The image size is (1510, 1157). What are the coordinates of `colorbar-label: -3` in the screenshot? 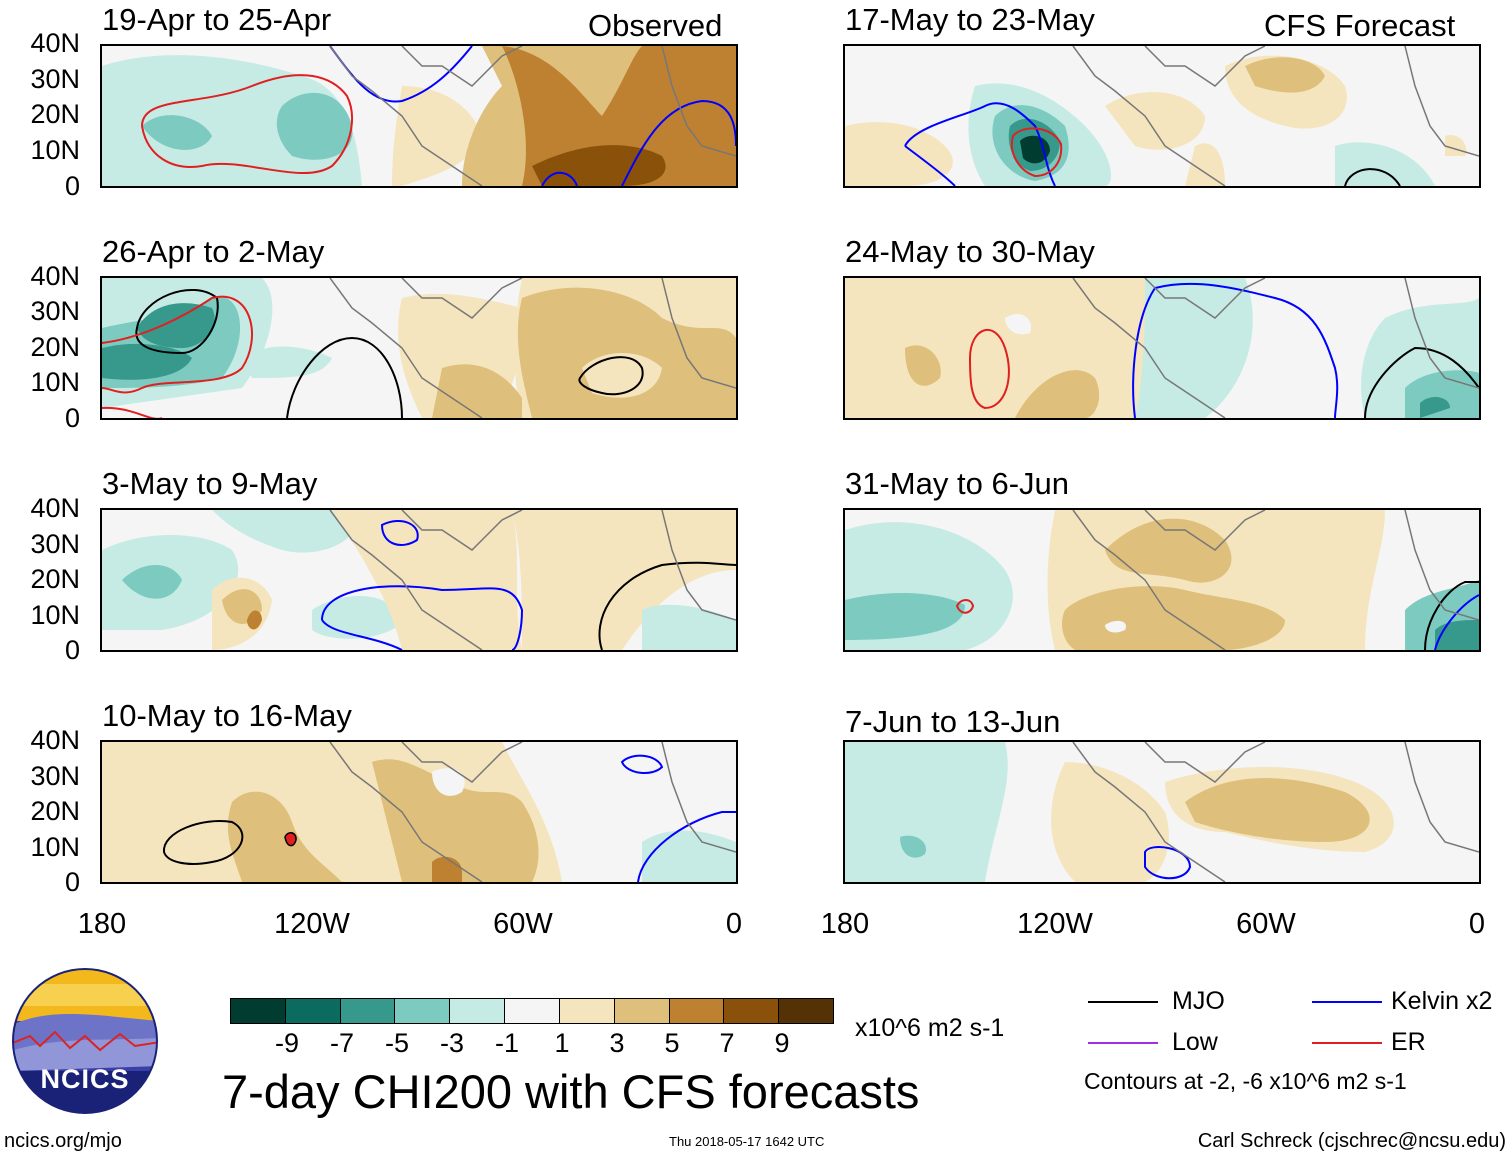 It's located at (451, 1043).